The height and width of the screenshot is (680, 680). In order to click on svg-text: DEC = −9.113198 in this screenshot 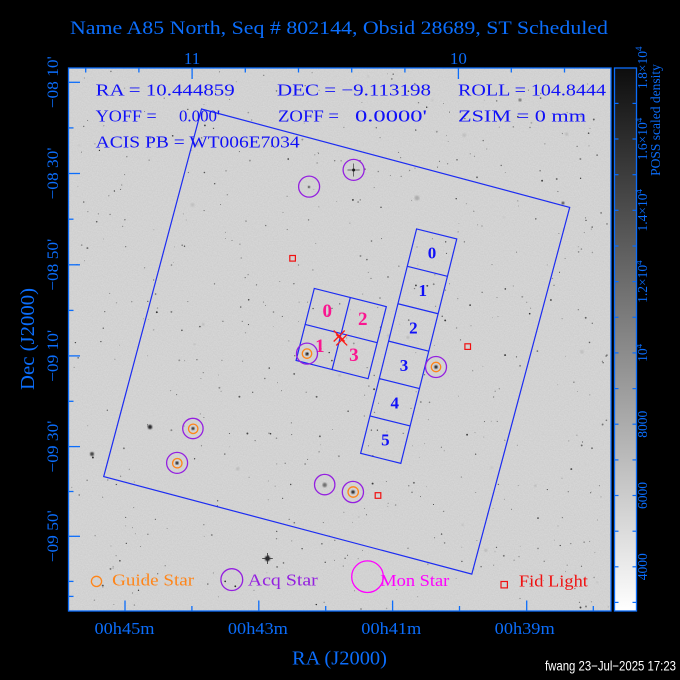, I will do `click(354, 90)`.